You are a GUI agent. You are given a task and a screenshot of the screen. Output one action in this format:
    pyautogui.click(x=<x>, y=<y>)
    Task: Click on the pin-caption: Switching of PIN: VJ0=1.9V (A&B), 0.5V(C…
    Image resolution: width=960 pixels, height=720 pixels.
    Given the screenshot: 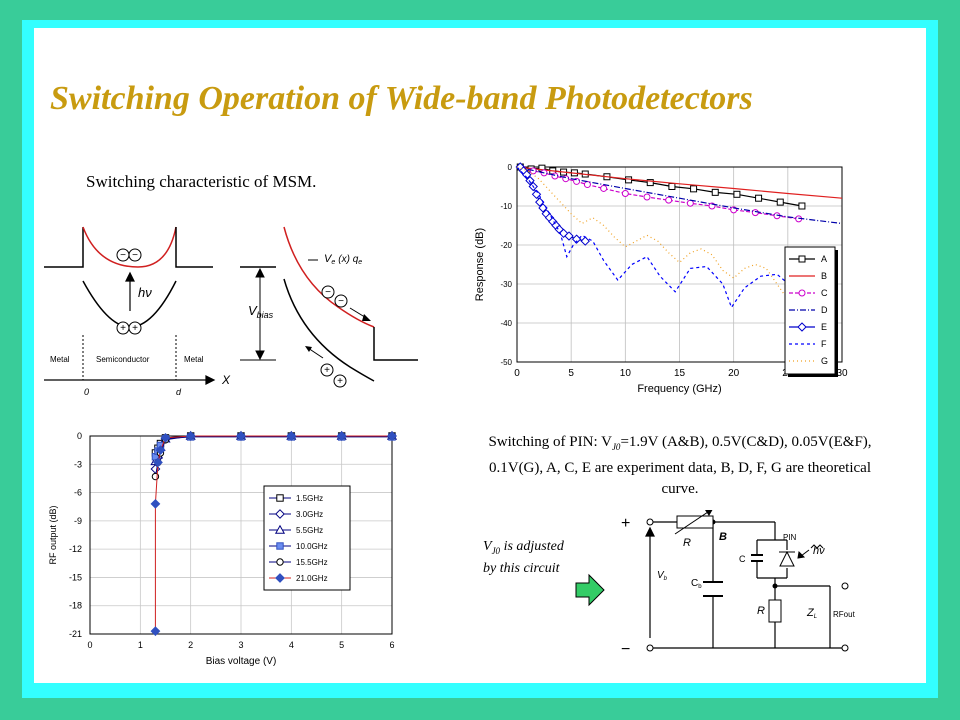 What is the action you would take?
    pyautogui.click(x=680, y=465)
    